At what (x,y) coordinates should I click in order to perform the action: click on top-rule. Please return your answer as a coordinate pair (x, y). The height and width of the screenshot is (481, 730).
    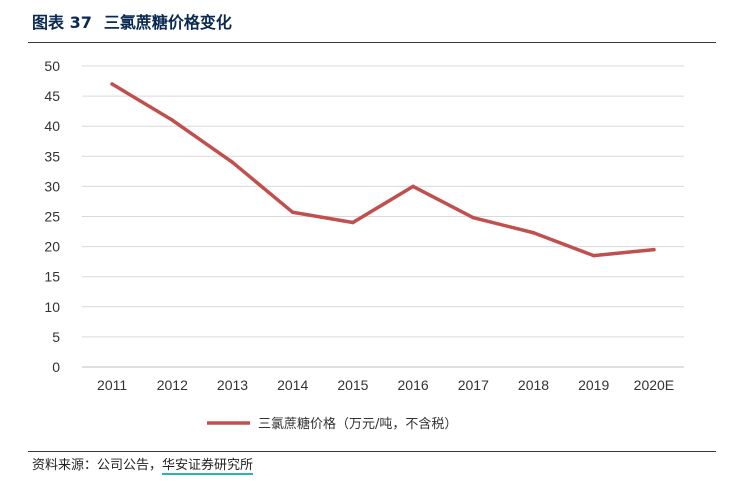
    Looking at the image, I should click on (372, 42).